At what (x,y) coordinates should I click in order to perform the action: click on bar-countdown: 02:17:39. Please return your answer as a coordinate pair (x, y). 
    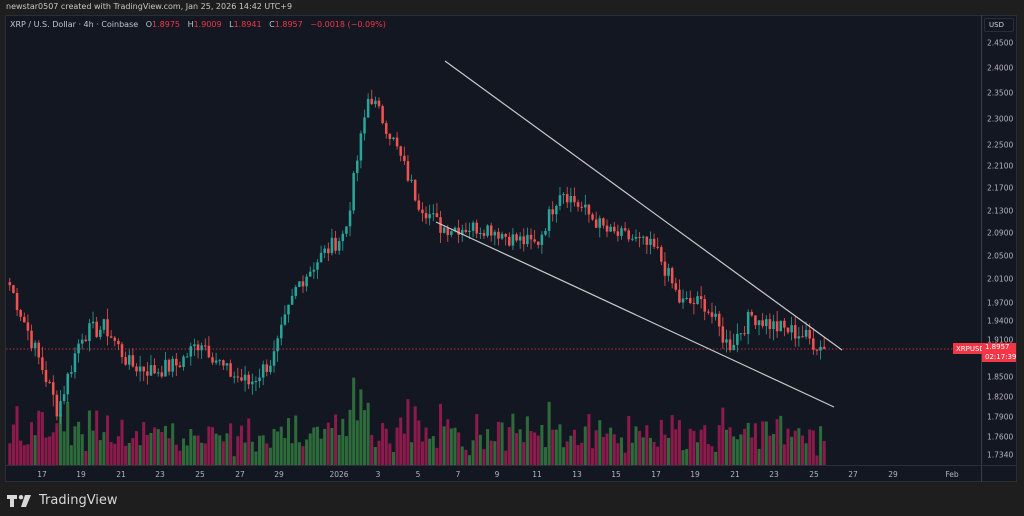
    Looking at the image, I should click on (1001, 356).